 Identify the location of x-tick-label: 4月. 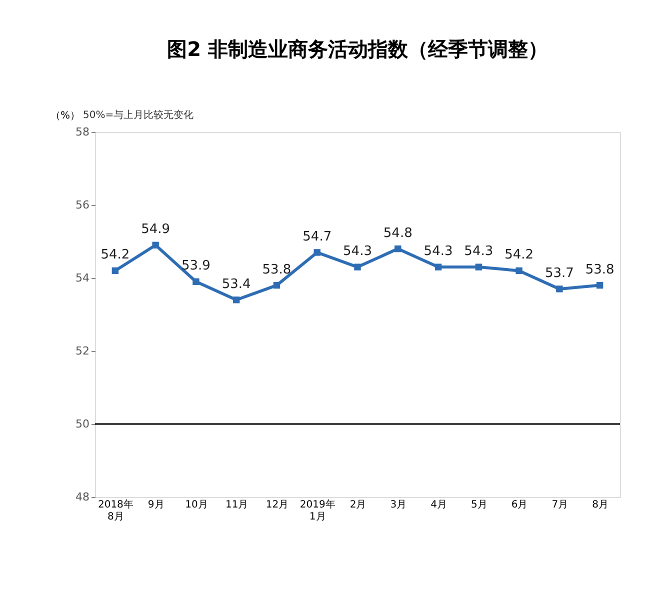
(438, 505).